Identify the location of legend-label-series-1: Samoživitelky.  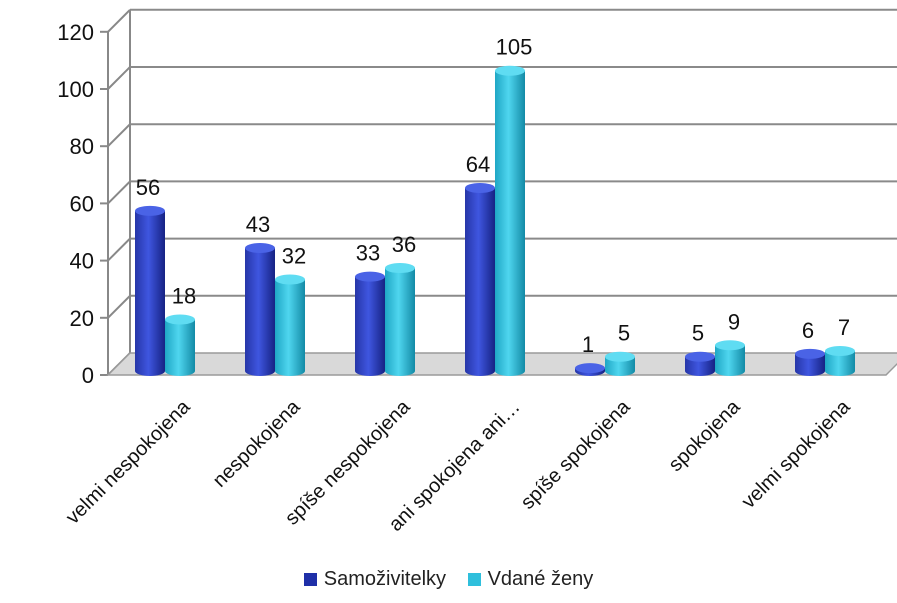
(385, 579).